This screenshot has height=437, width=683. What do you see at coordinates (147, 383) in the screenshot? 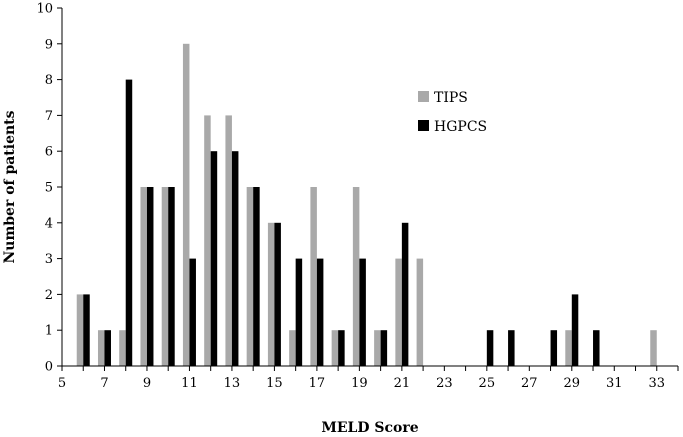
I see `x-tick-label: 9` at bounding box center [147, 383].